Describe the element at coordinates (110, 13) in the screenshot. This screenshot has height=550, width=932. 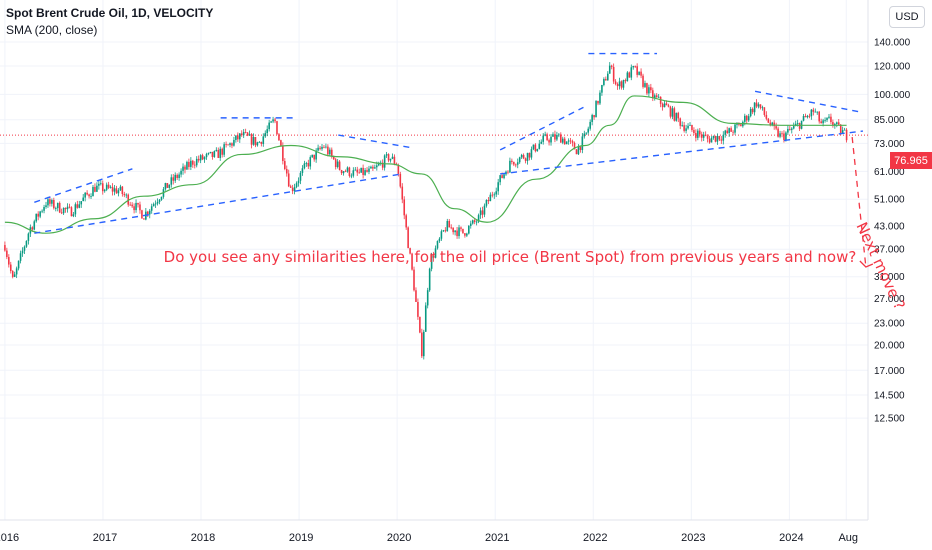
I see `symbol-title: Spot Brent Crude Oil, 1D, VELOCITY` at that location.